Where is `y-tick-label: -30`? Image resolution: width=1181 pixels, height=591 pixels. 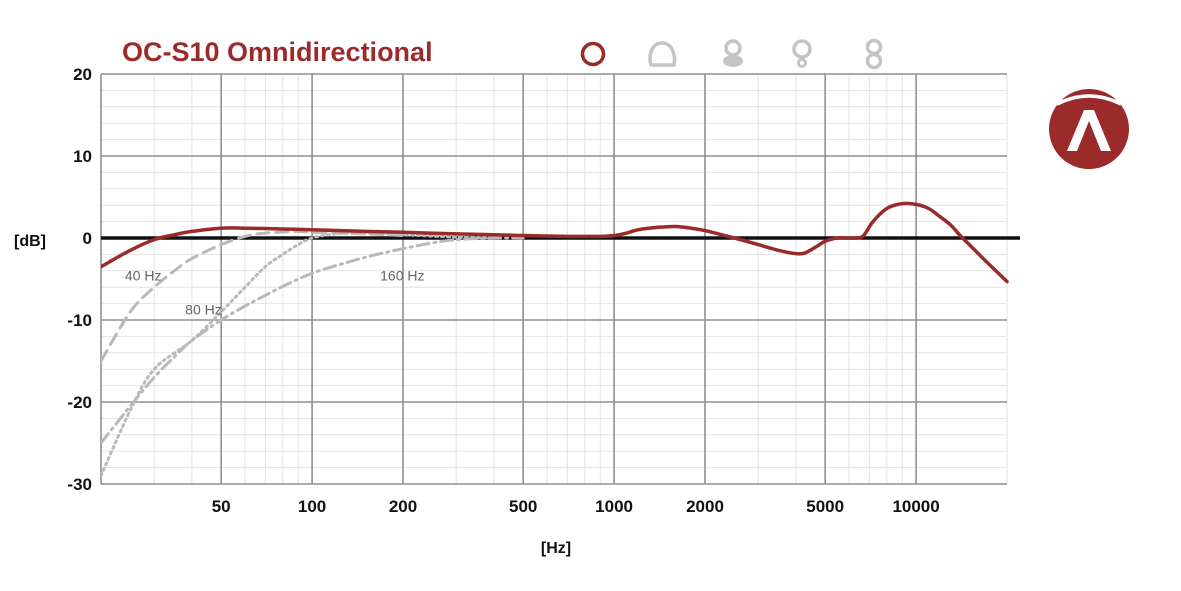 y-tick-label: -30 is located at coordinates (79, 484).